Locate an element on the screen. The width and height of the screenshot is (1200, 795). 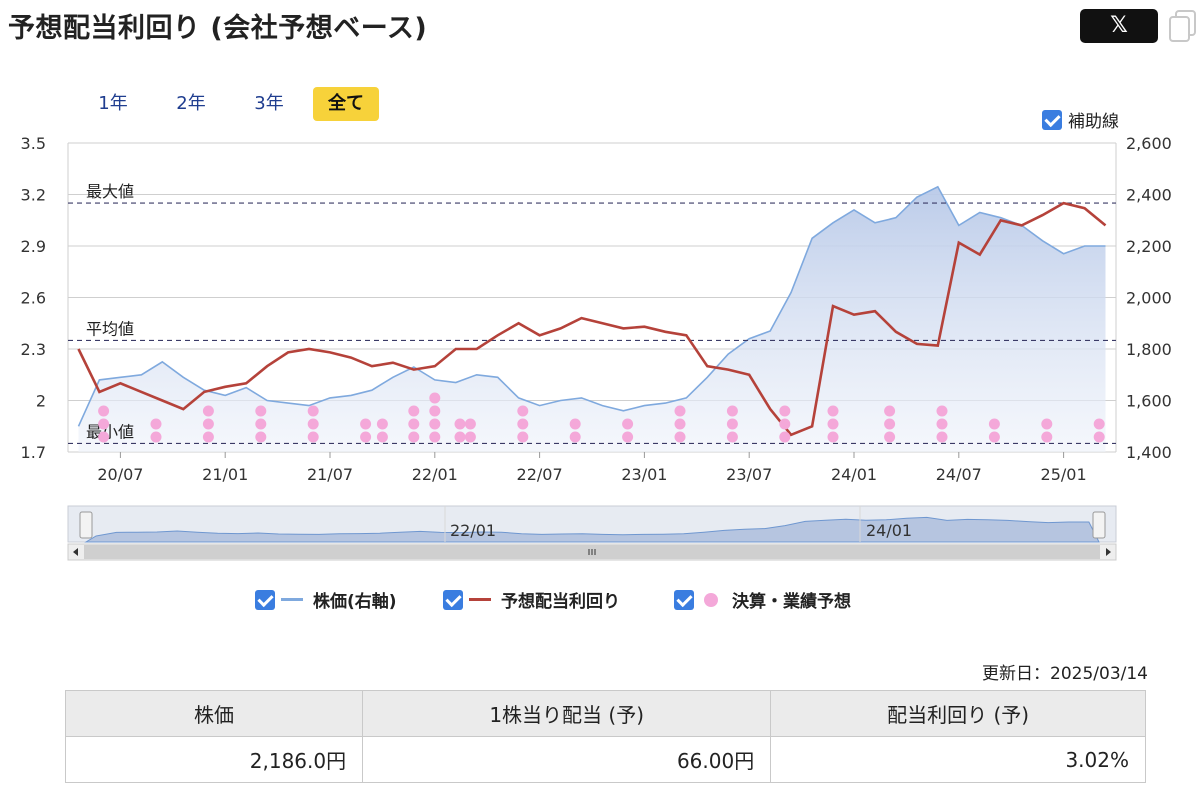
legend-item-yield: 予想配当利回り is located at coordinates (531, 599).